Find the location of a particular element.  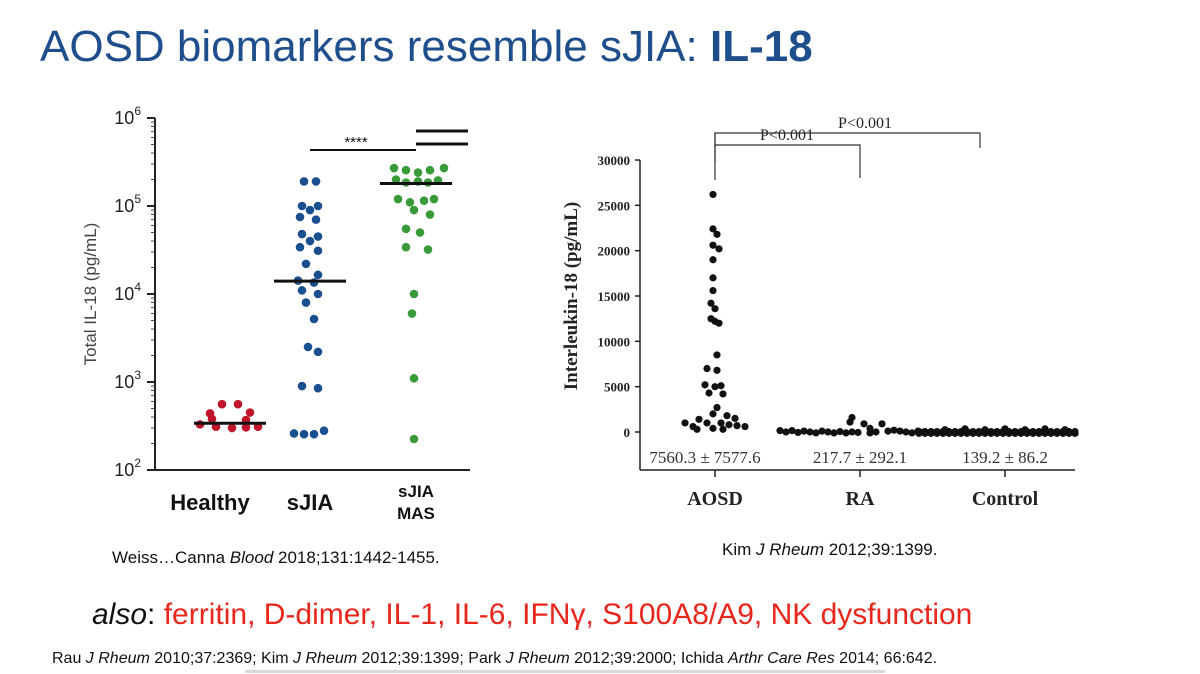

left-chart-citation: Weiss…Canna Blood 2018;131:1442-1455. is located at coordinates (276, 557).